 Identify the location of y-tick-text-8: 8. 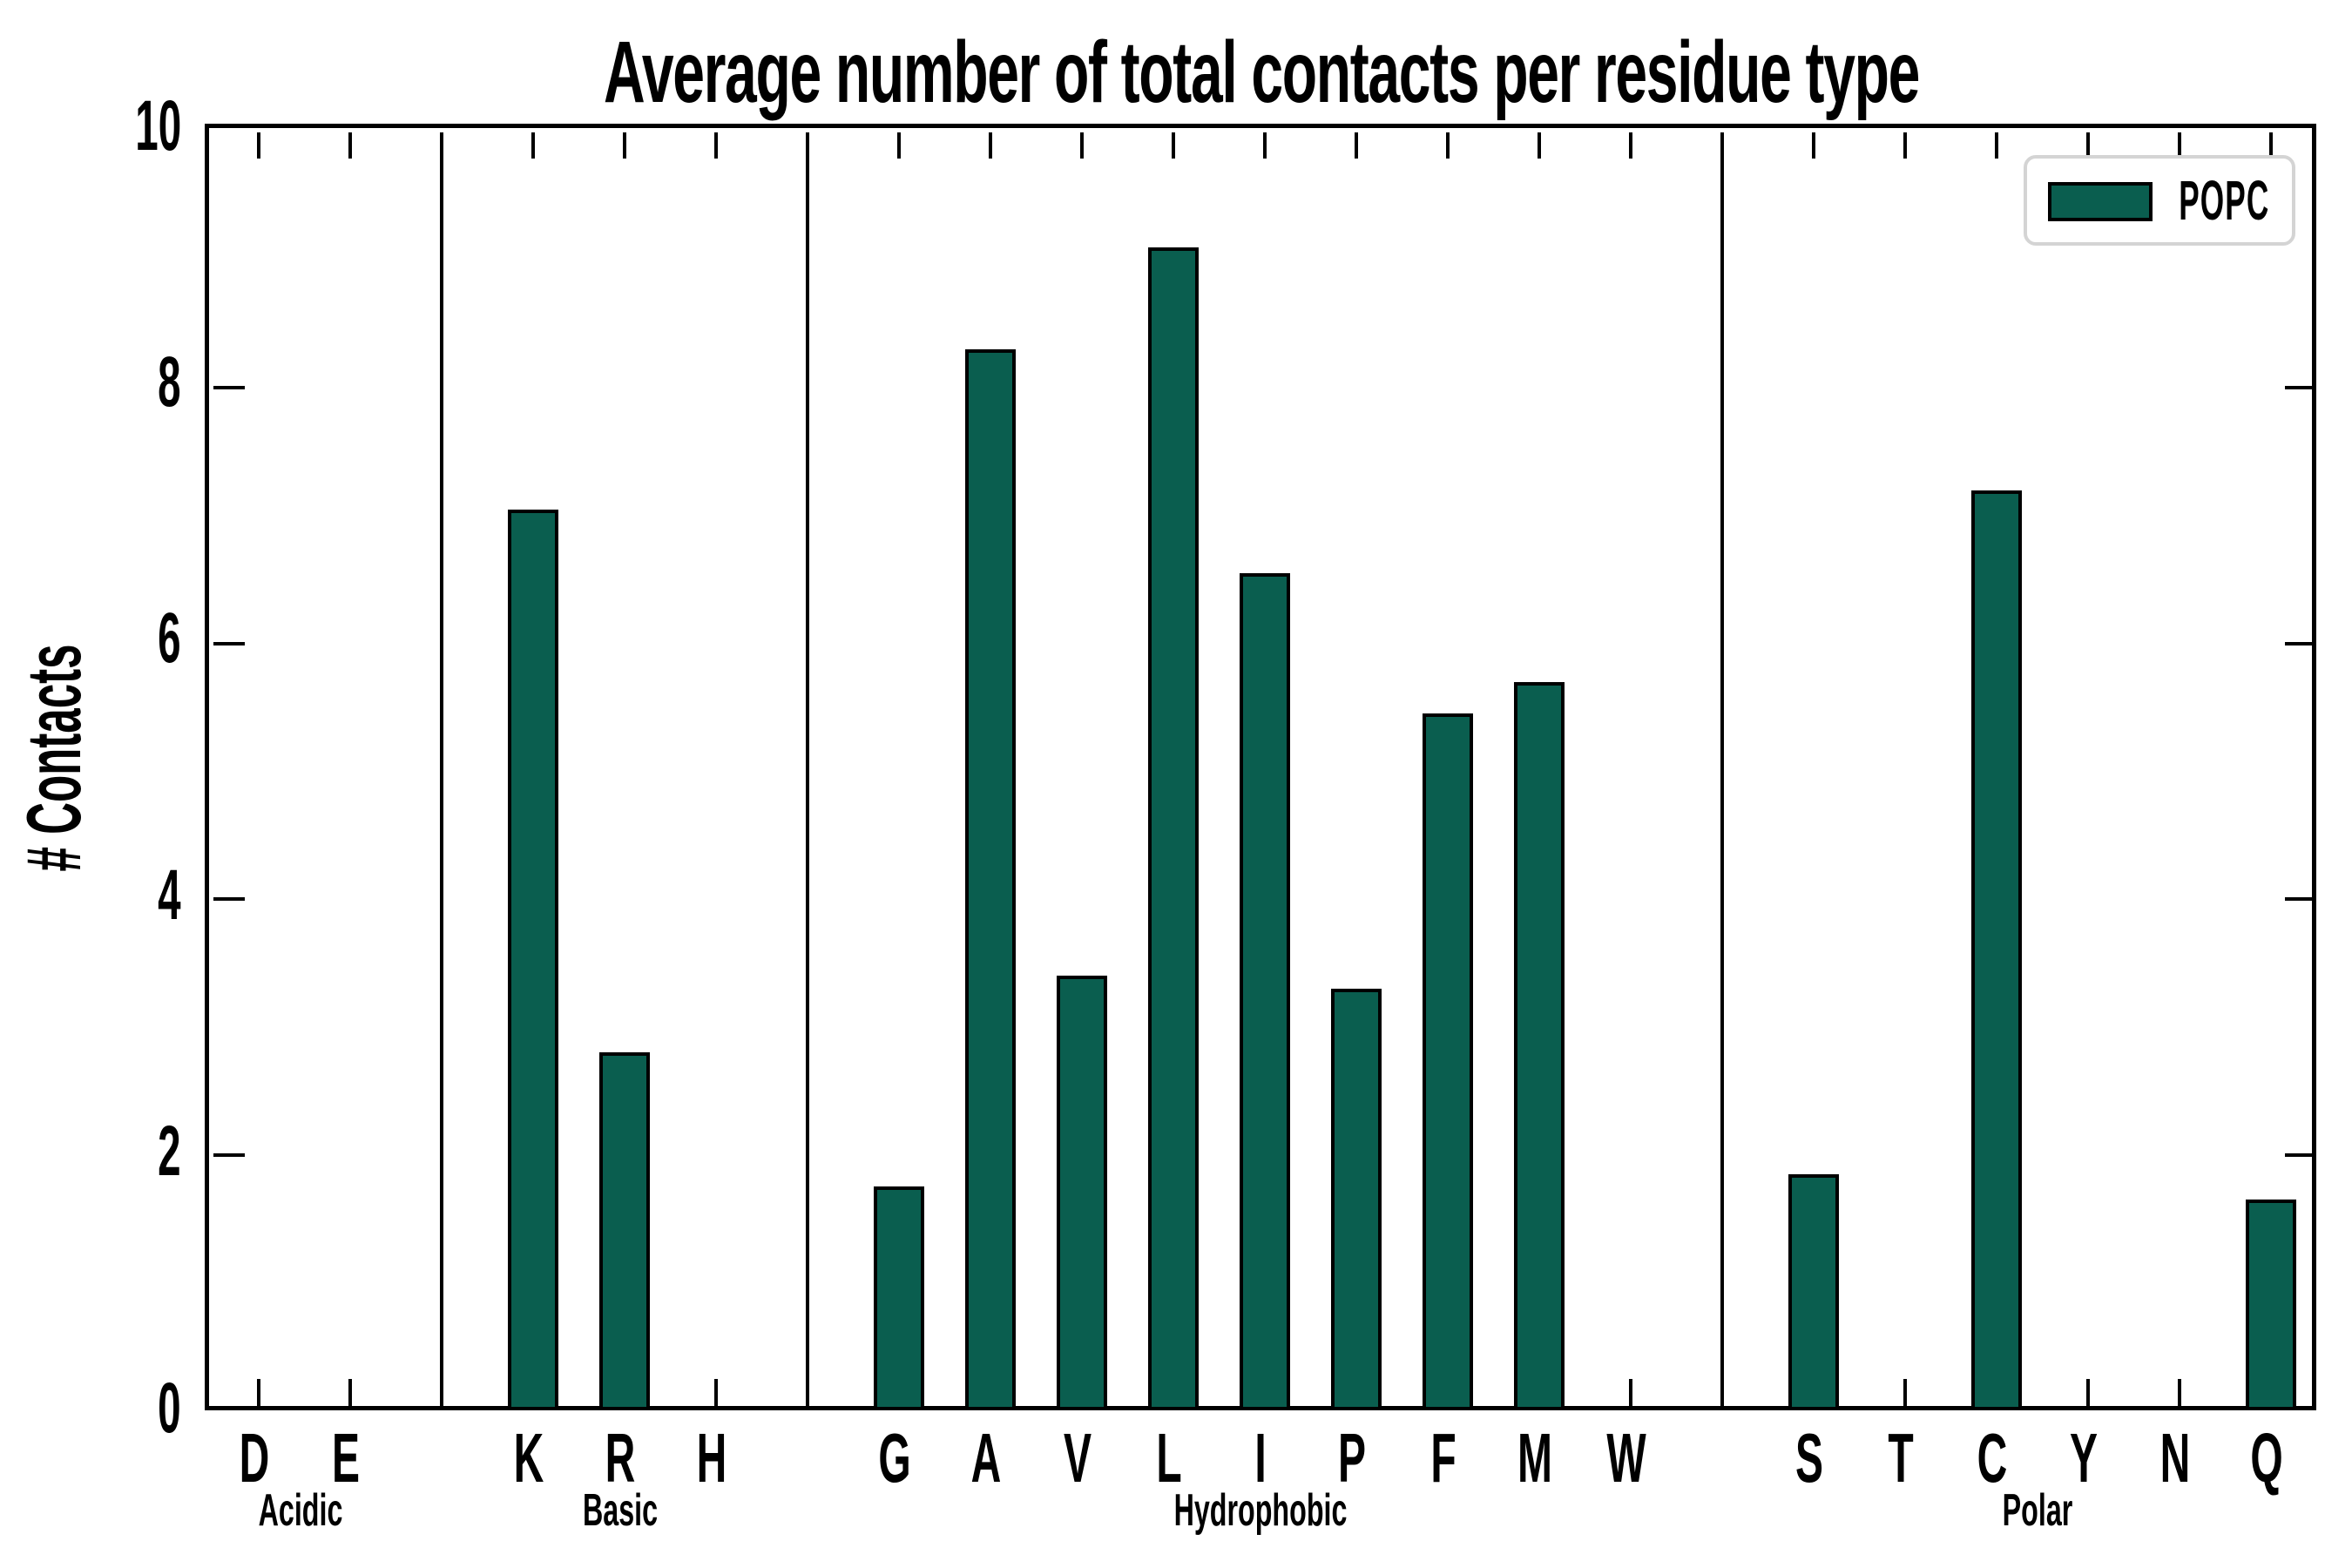
(169, 382).